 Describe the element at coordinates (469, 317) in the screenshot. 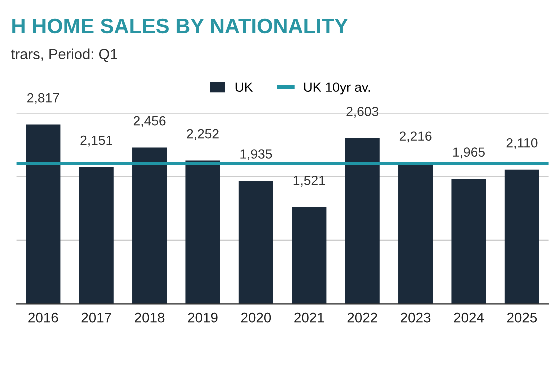

I see `x-tick-label: 2024` at that location.